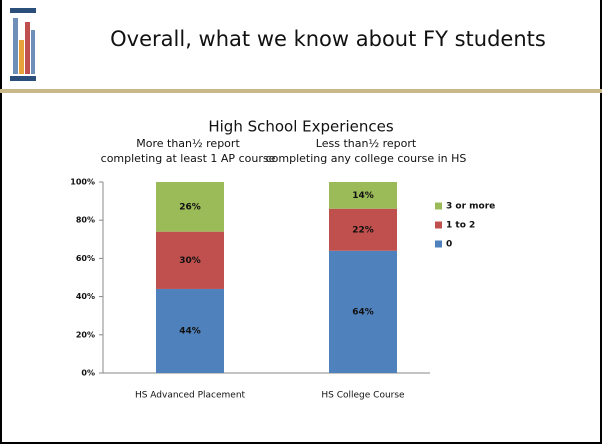 The image size is (602, 444). What do you see at coordinates (23, 44) in the screenshot?
I see `logo` at bounding box center [23, 44].